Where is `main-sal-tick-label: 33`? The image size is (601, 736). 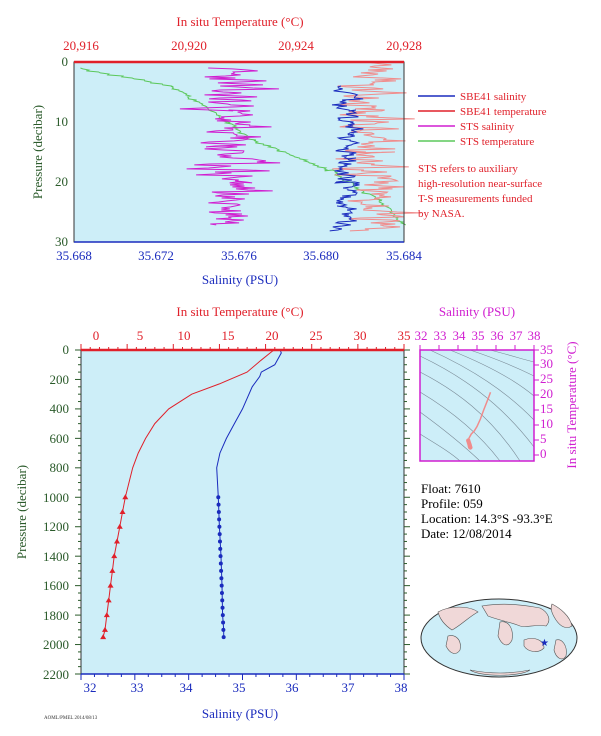
main-sal-tick-label: 33 is located at coordinates (137, 687).